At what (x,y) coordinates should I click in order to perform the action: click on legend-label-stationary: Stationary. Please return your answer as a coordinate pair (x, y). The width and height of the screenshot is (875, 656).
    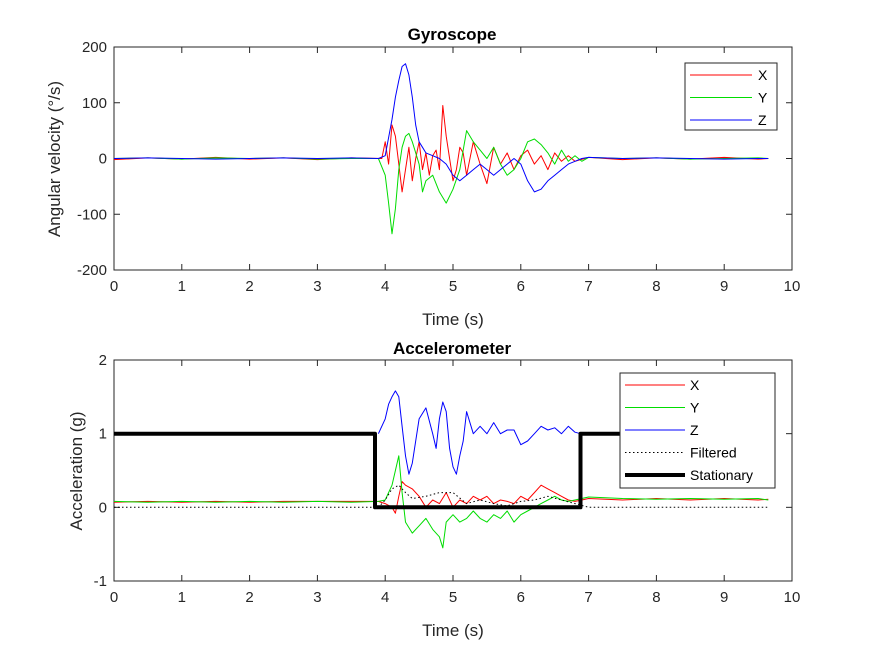
    Looking at the image, I should click on (721, 475).